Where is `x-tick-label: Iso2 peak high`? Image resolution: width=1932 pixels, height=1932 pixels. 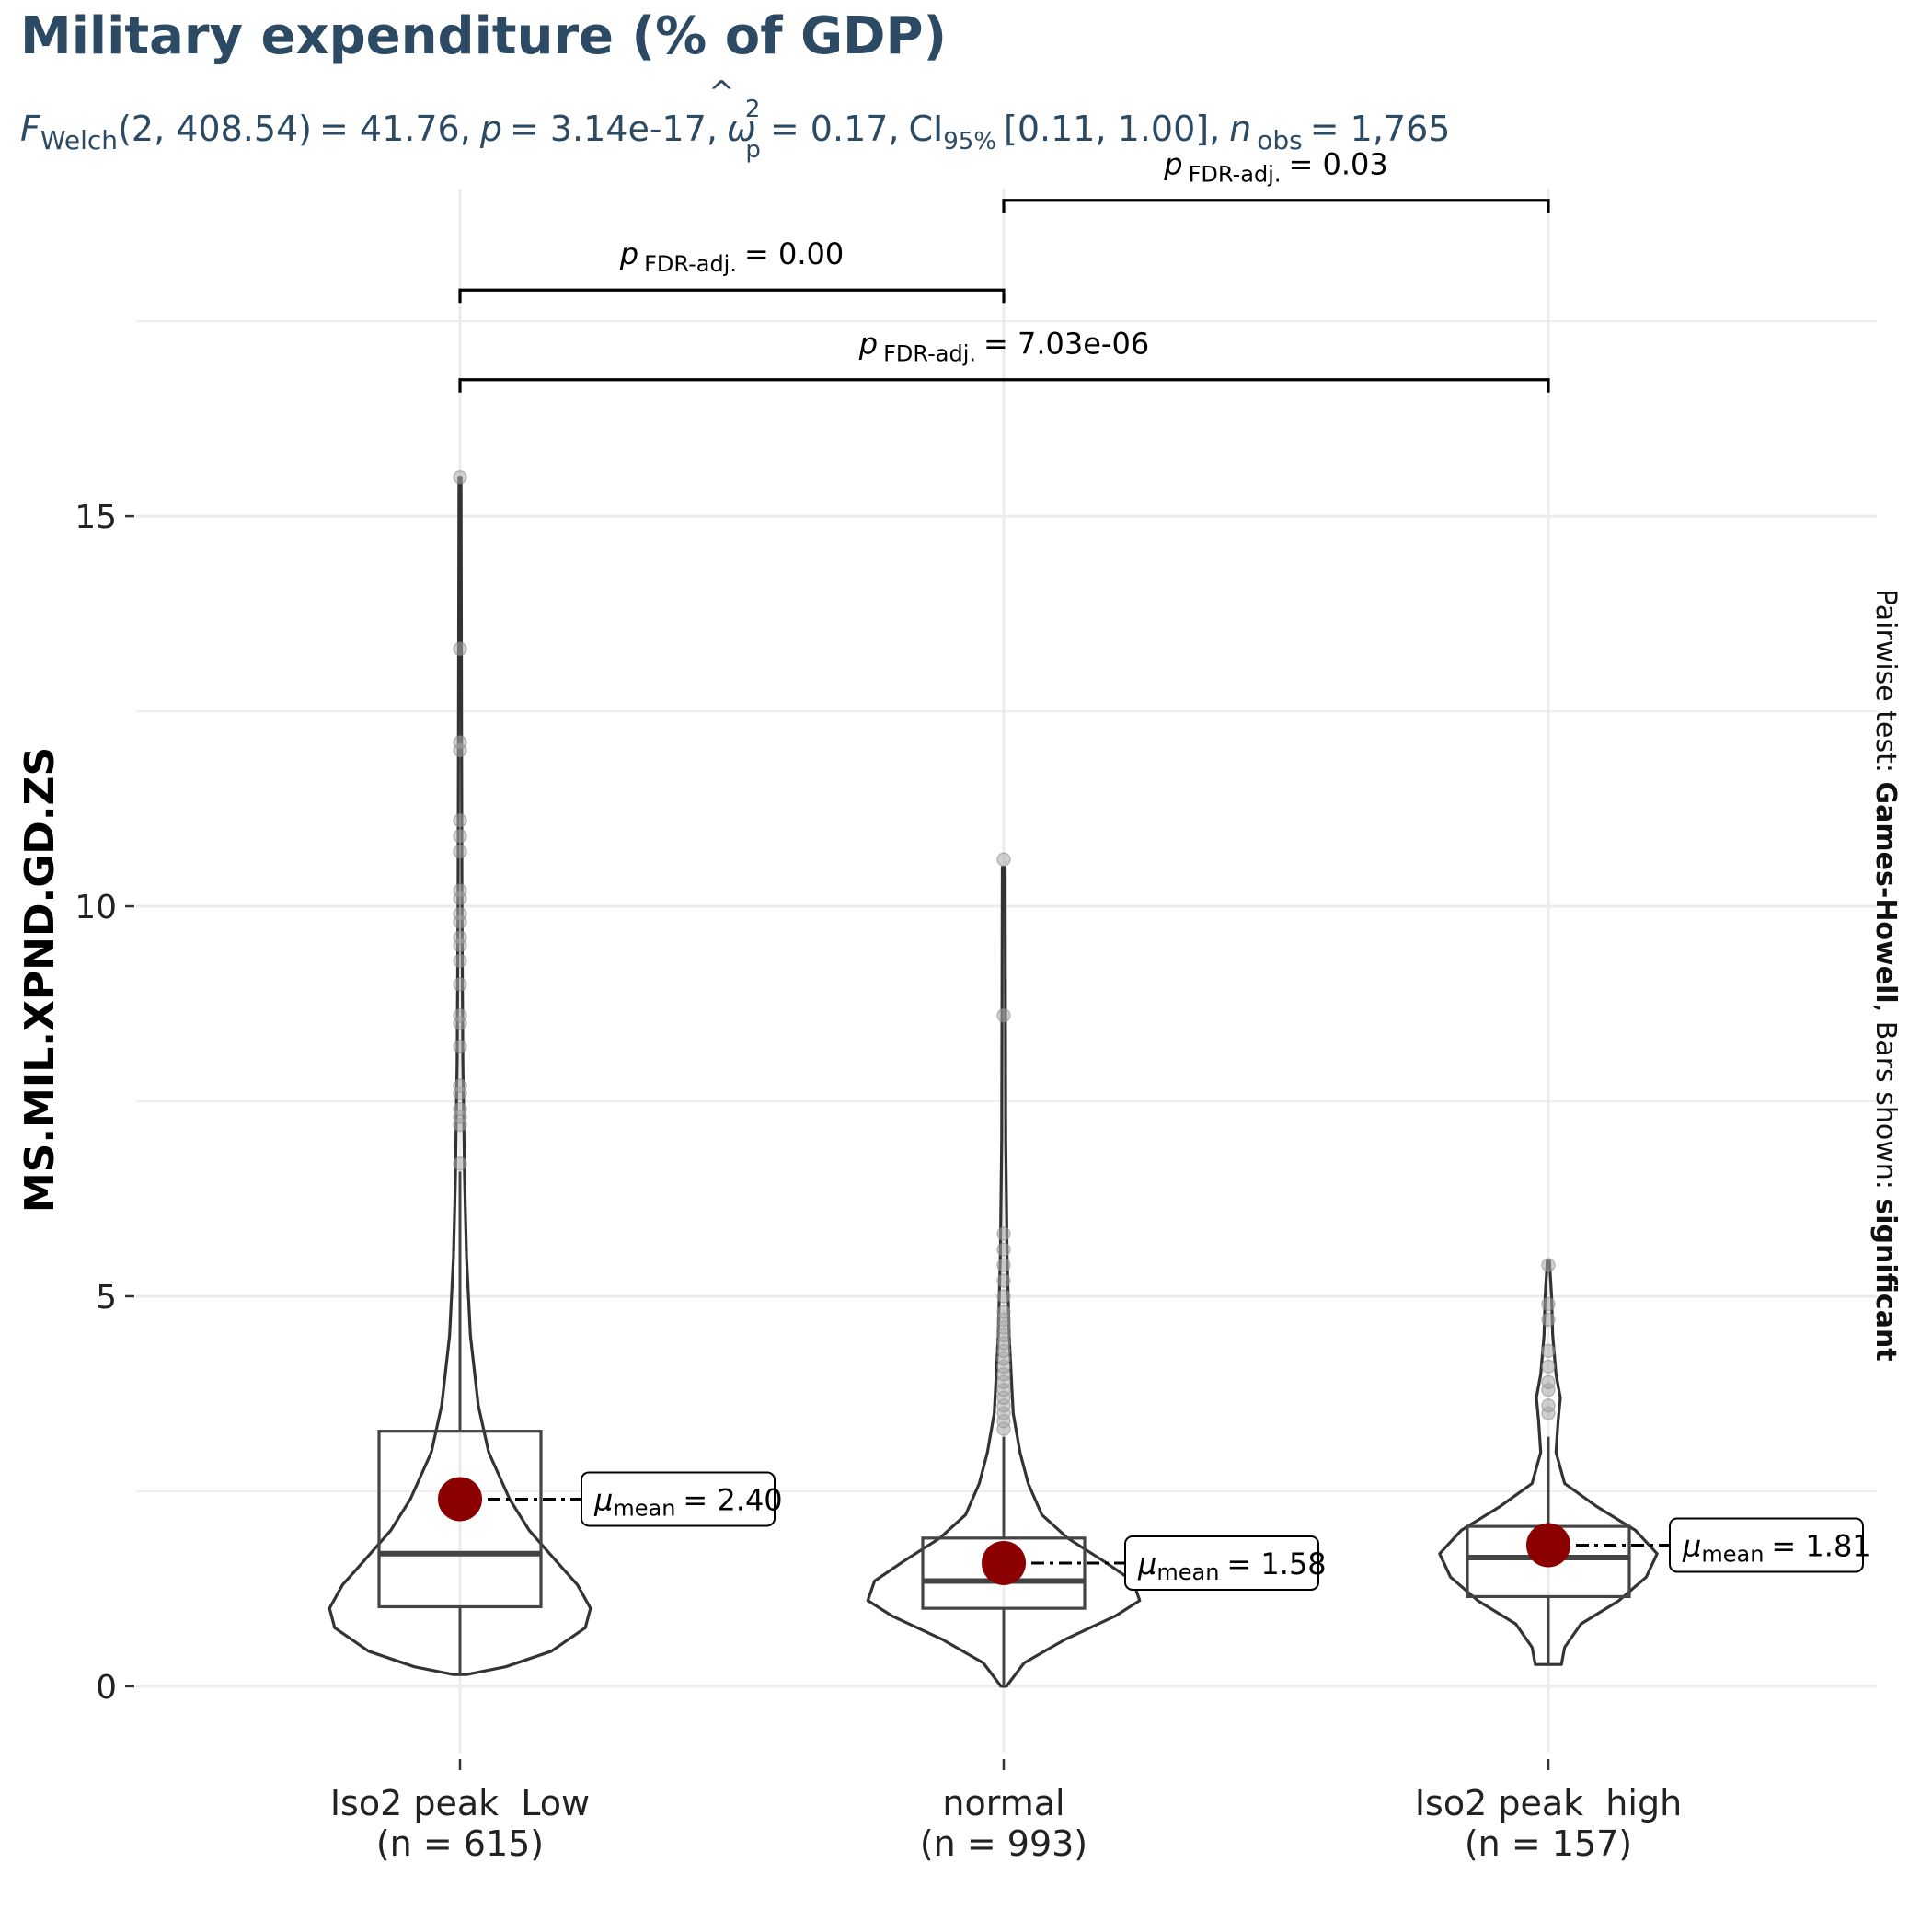
x-tick-label: Iso2 peak high is located at coordinates (1548, 1803).